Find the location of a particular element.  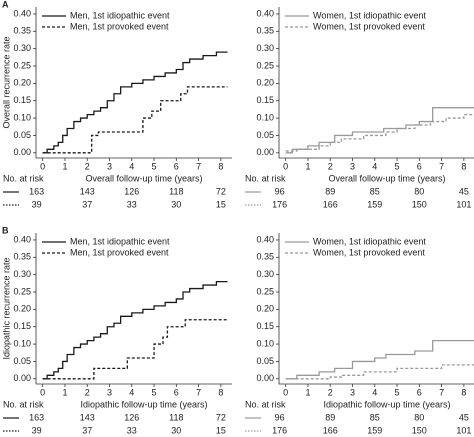

x-axis-label: Overall follow-up time (years) is located at coordinates (143, 178).